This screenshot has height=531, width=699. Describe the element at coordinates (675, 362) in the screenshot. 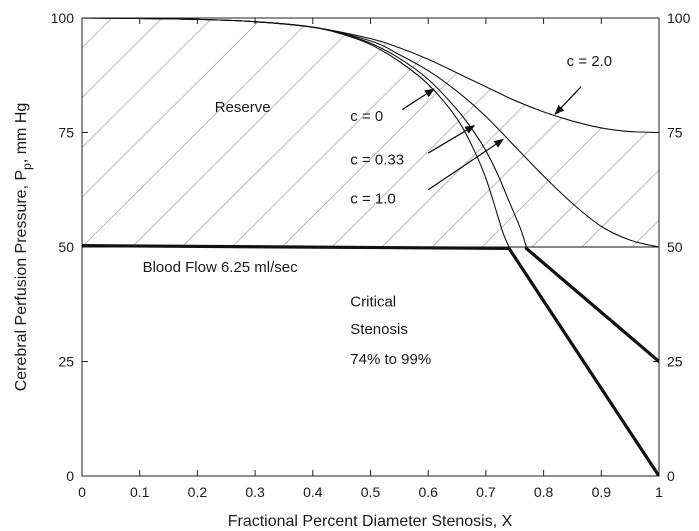

I see `y-tick-label-right: 25` at that location.